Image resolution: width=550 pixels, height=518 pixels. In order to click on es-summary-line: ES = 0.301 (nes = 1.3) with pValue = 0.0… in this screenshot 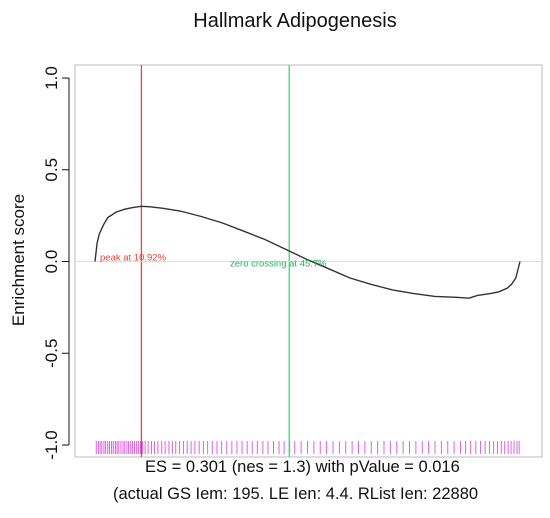, I will do `click(302, 467)`.